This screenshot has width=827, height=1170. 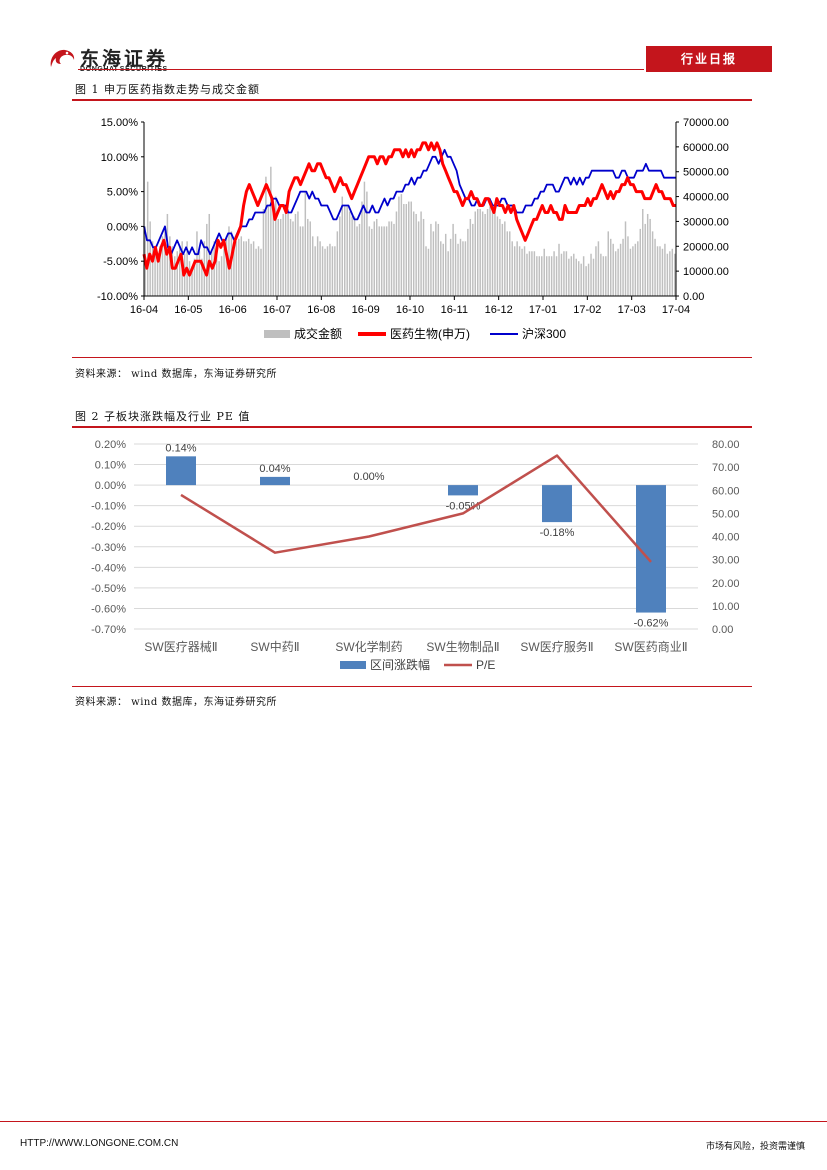 I want to click on footer-url: HTTP://WWW.LONGONE.COM.CN, so click(x=99, y=1143).